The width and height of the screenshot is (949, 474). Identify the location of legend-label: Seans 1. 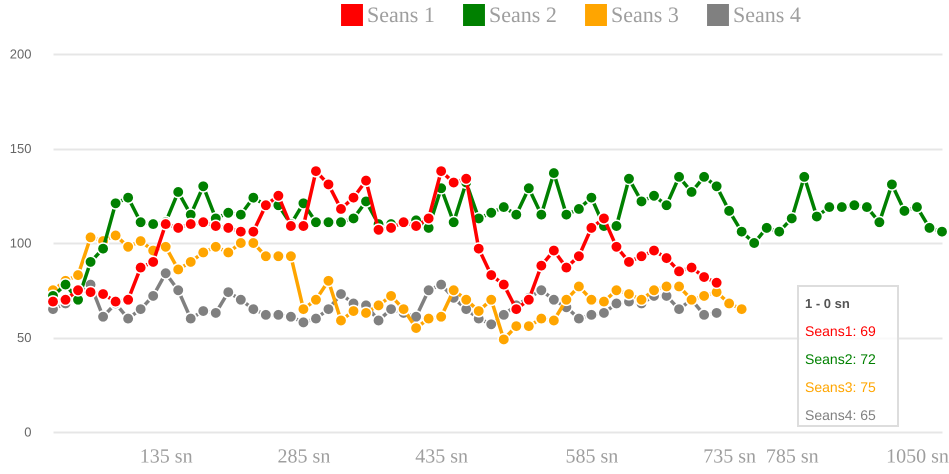
(401, 14).